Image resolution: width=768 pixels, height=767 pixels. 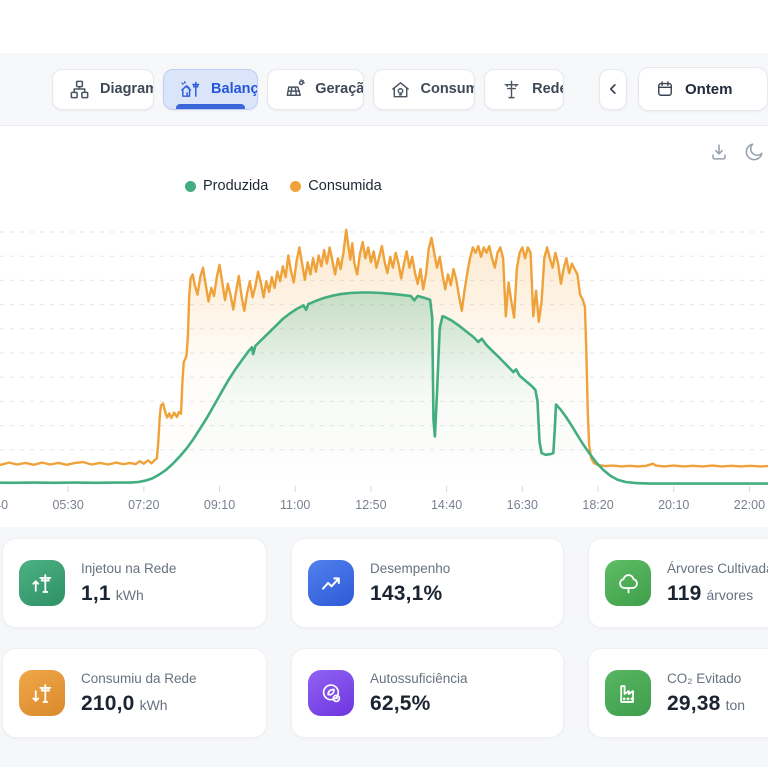 I want to click on tab-consumo: Consumo, so click(x=424, y=89).